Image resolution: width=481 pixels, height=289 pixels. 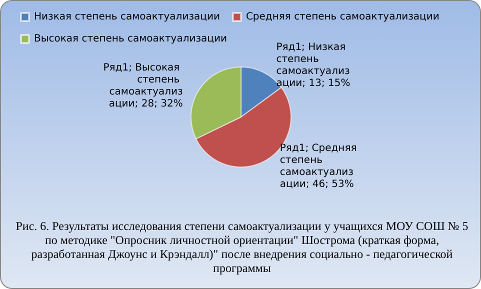 I want to click on data-label: Ряд1; Средняя степень самоактуализации; 46; 53%, so click(x=320, y=166).